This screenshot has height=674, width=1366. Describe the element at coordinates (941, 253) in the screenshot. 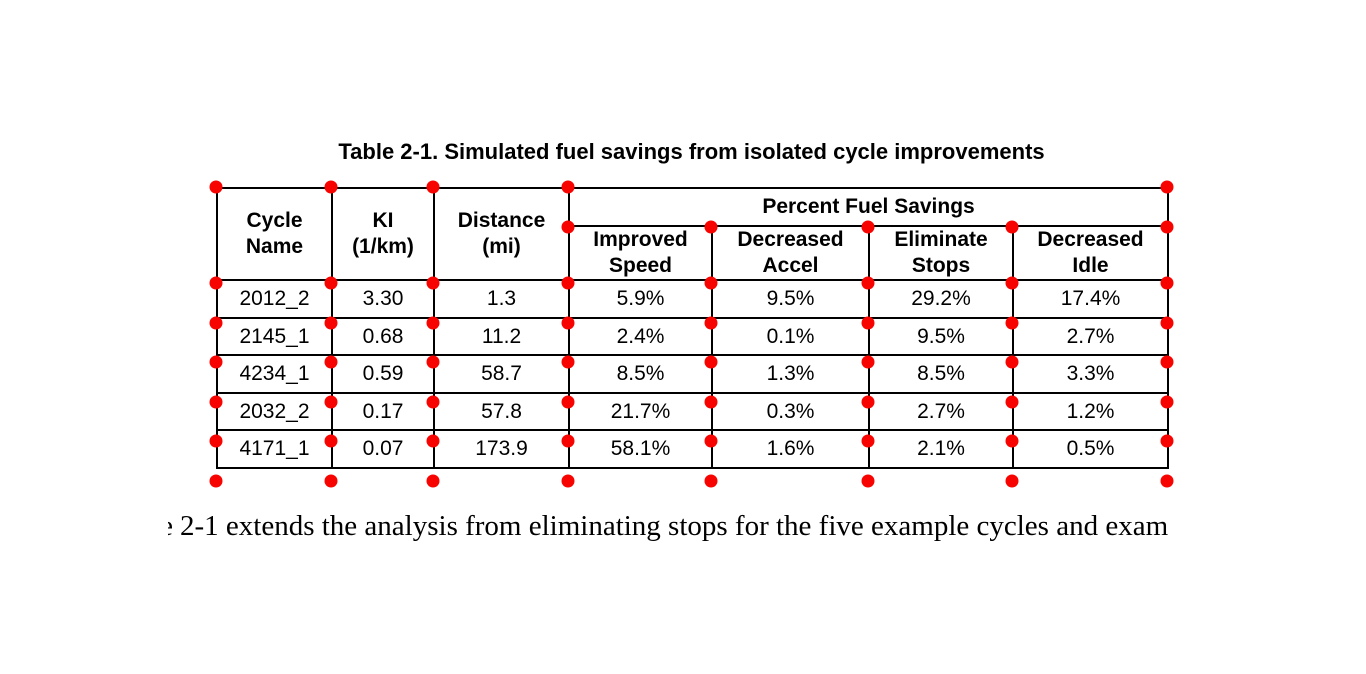

I see `header-eliminate-stops: Eliminate Stops` at that location.